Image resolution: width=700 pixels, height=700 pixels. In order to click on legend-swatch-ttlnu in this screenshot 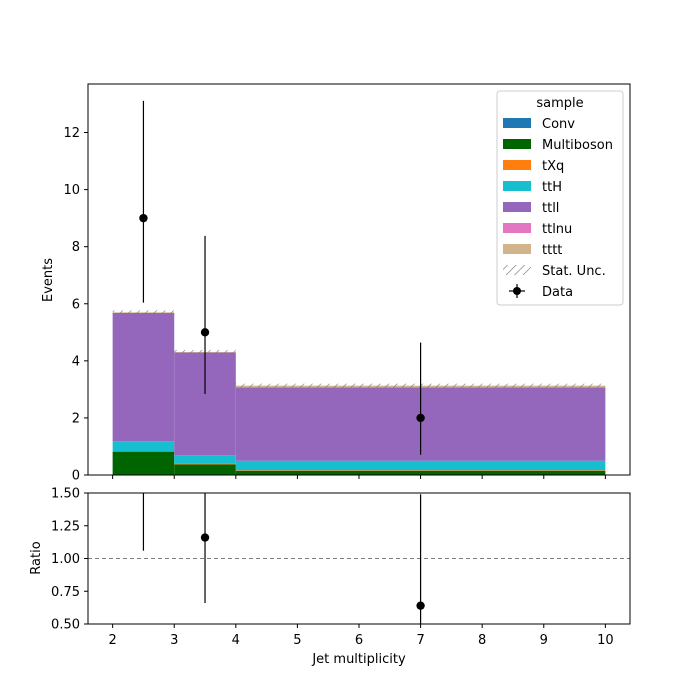, I will do `click(517, 228)`.